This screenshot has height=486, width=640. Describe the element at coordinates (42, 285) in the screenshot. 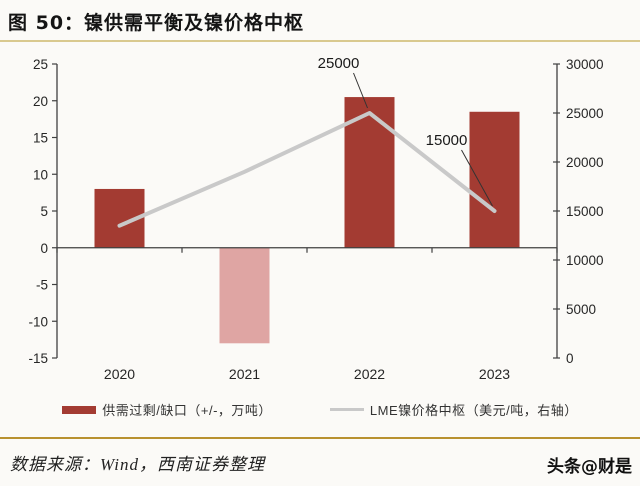

I see `left-axis-tick-label: -5` at that location.